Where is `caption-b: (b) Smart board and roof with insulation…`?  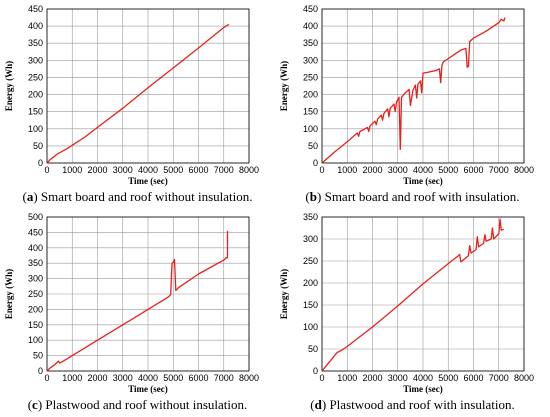
caption-b: (b) Smart board and roof with insulation… is located at coordinates (412, 196).